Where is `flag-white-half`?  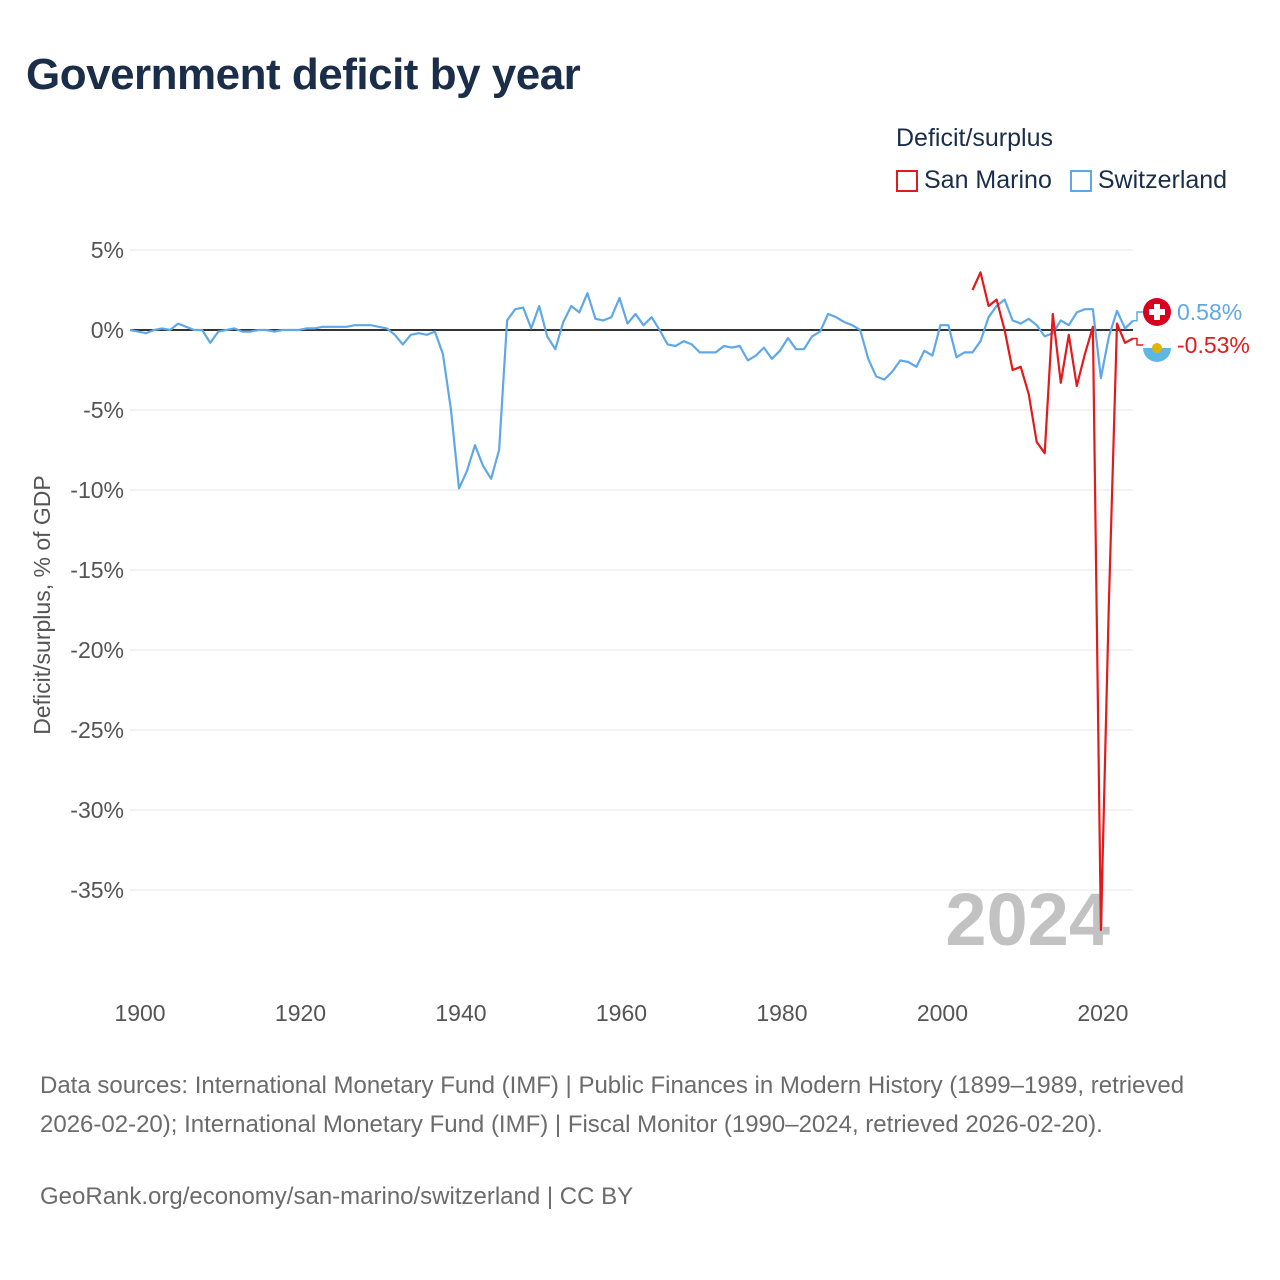
flag-white-half is located at coordinates (1157, 341).